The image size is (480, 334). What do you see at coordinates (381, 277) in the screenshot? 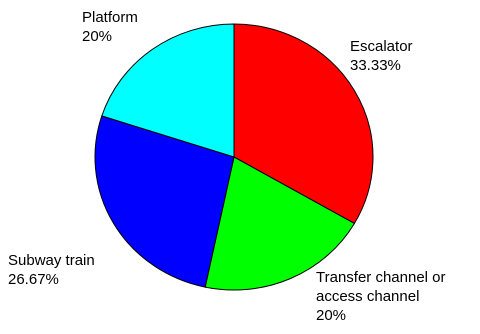
I see `slice-name-label: Transfer channel or` at bounding box center [381, 277].